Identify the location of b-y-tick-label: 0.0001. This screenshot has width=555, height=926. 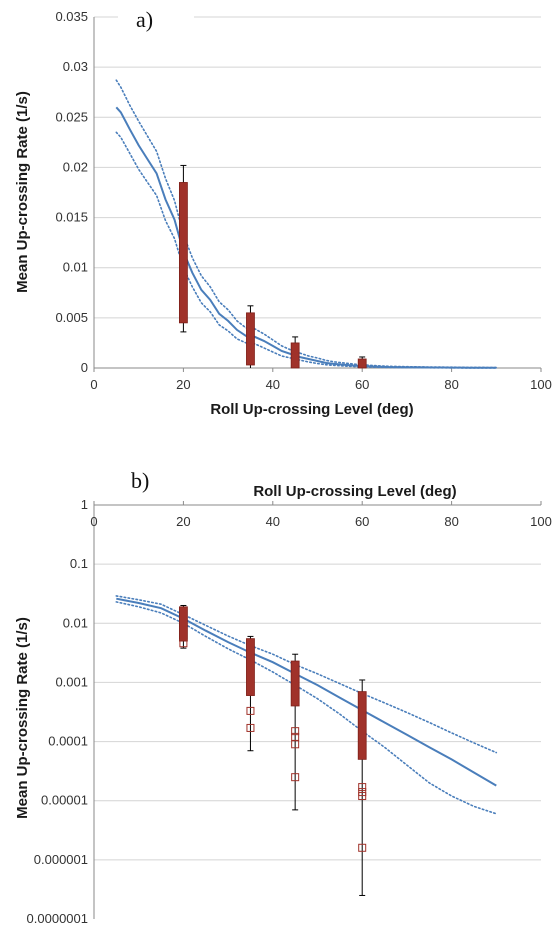
(68, 741).